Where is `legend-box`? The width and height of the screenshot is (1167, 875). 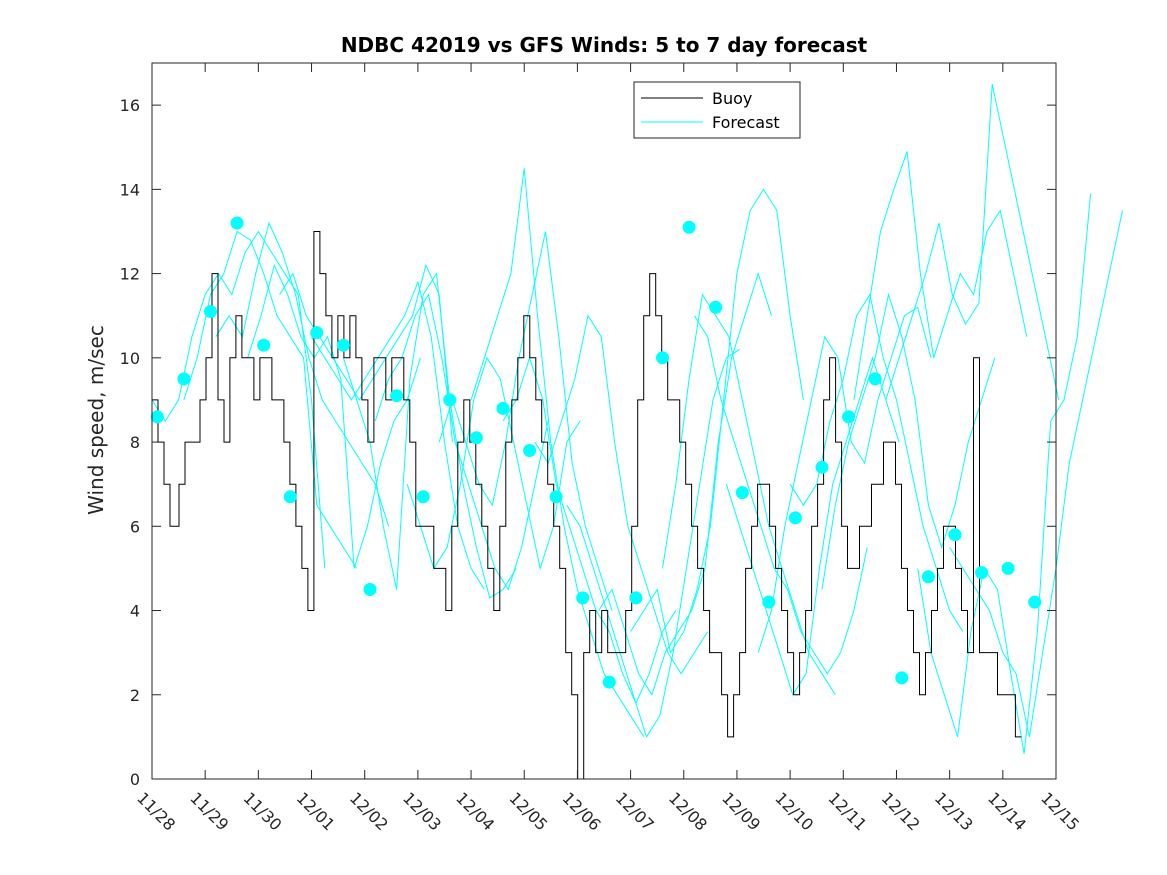 legend-box is located at coordinates (717, 110).